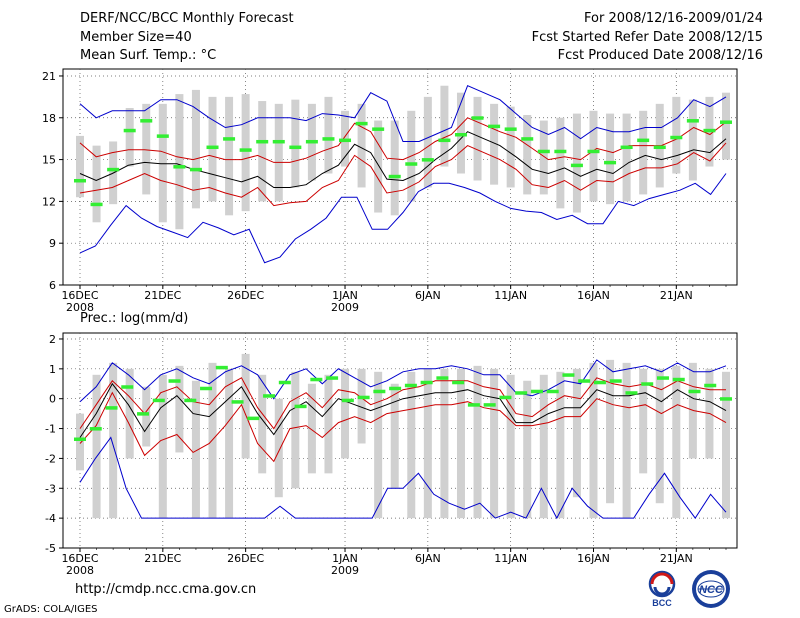 The width and height of the screenshot is (800, 618). Describe the element at coordinates (403, 140) in the screenshot. I see `temp-line-q75` at that location.